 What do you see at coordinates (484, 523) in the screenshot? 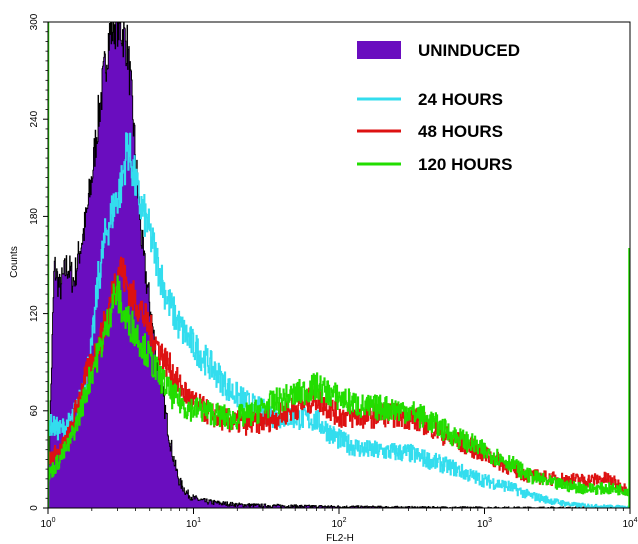
I see `x-tick-label: 10³` at bounding box center [484, 523].